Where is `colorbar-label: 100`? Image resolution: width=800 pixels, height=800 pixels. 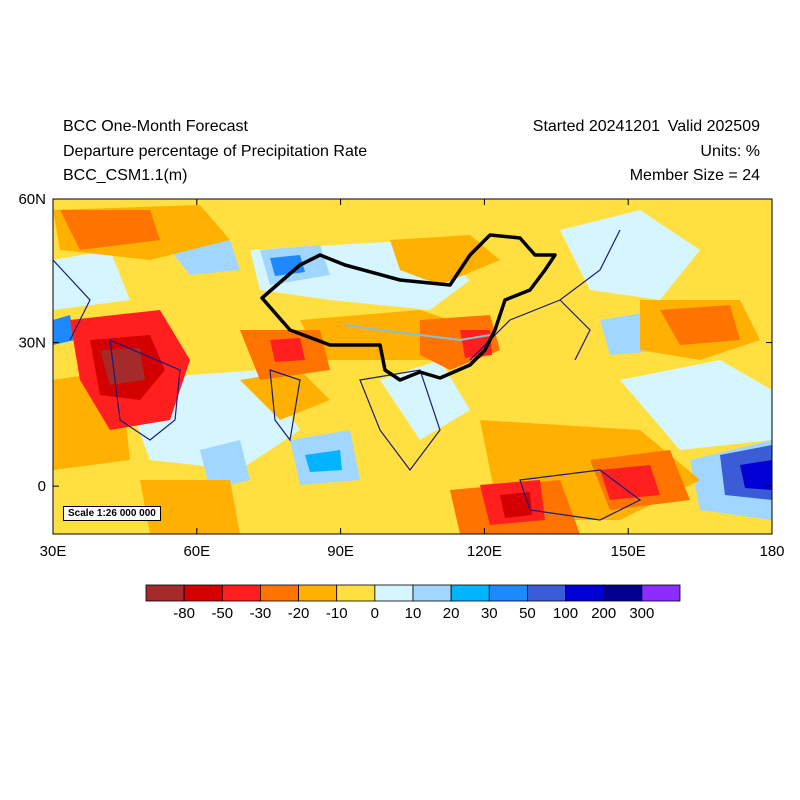
colorbar-label: 100 is located at coordinates (565, 613).